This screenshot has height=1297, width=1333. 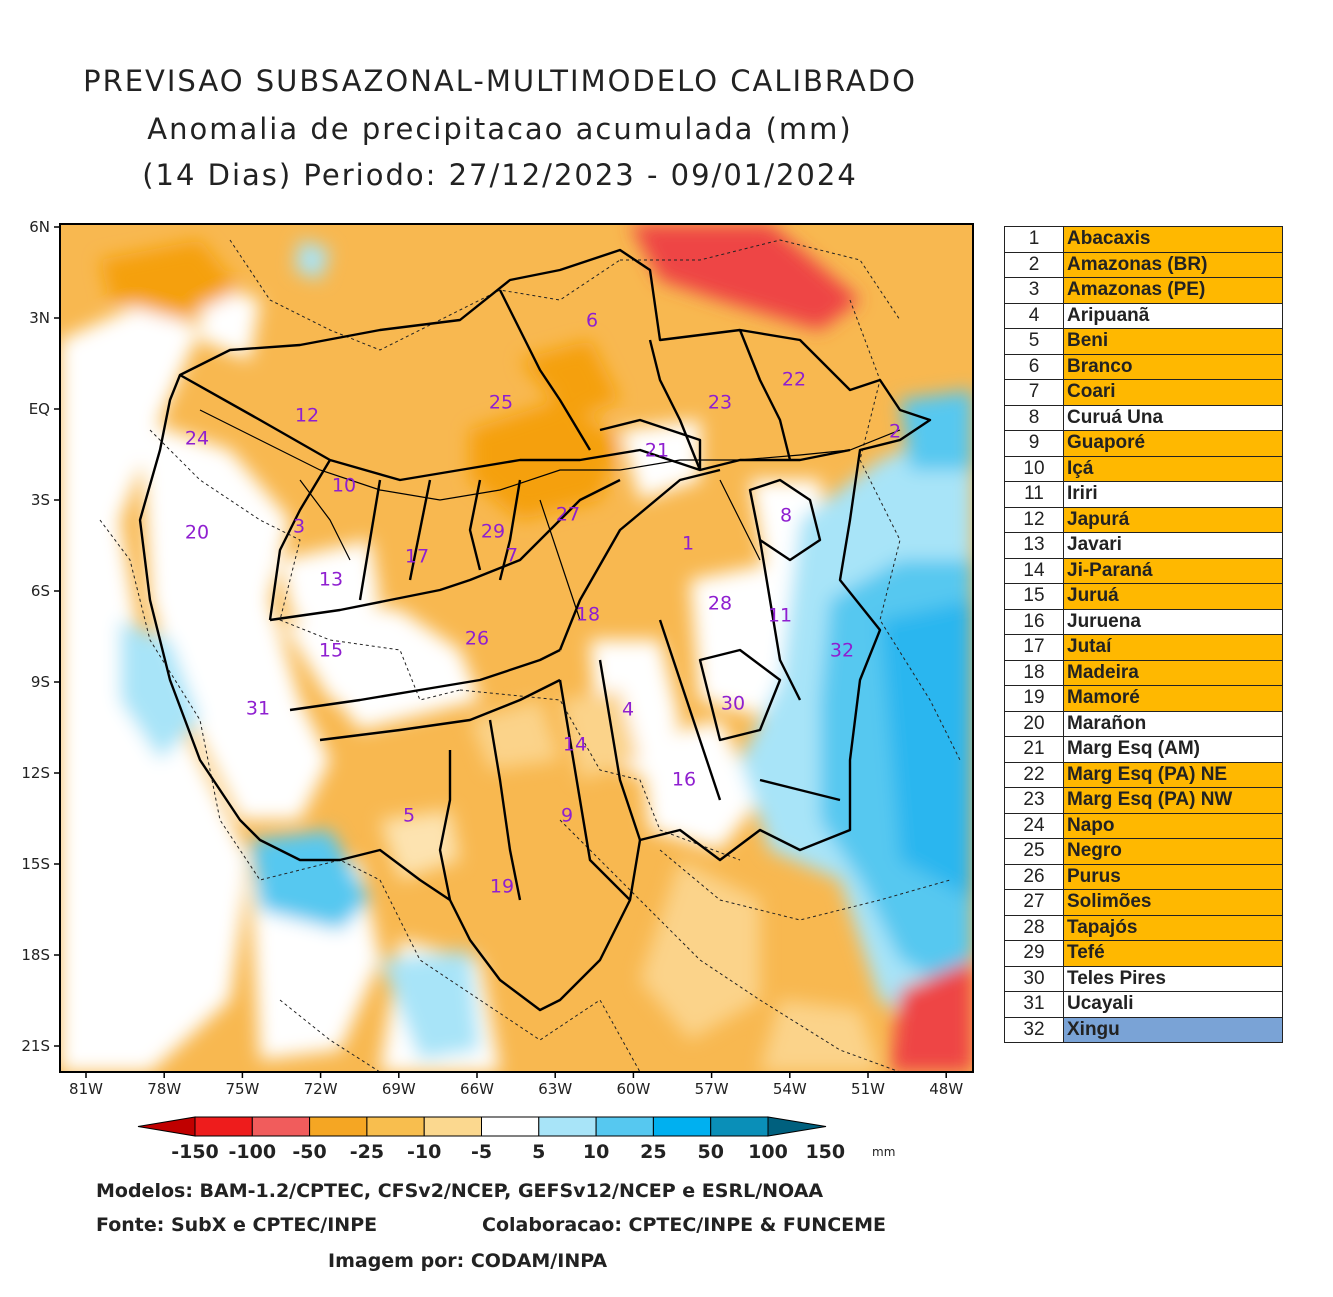 What do you see at coordinates (477, 639) in the screenshot?
I see `basin-label-26: 26` at bounding box center [477, 639].